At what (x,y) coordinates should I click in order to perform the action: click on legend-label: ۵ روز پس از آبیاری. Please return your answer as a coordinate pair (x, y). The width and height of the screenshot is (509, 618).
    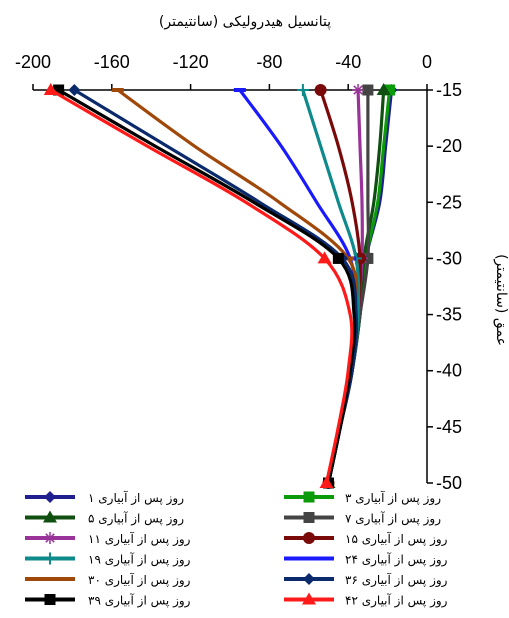
    Looking at the image, I should click on (136, 519).